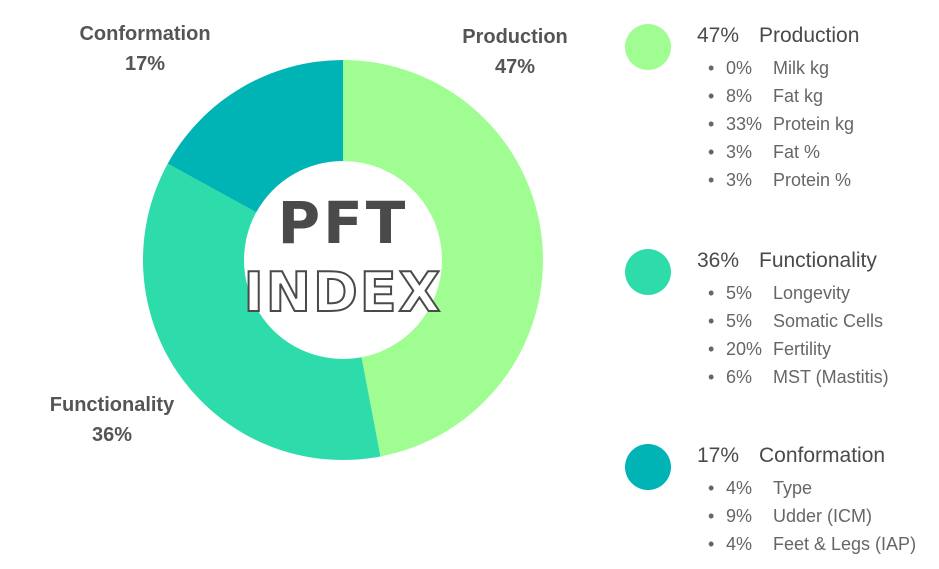 This screenshot has height=569, width=939. Describe the element at coordinates (793, 488) in the screenshot. I see `legend-item-label: Type` at that location.